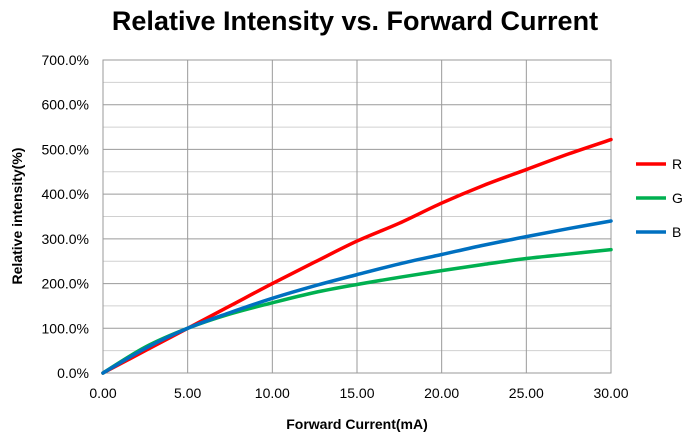 The height and width of the screenshot is (436, 688). What do you see at coordinates (677, 164) in the screenshot?
I see `legend-label-r: R` at bounding box center [677, 164].